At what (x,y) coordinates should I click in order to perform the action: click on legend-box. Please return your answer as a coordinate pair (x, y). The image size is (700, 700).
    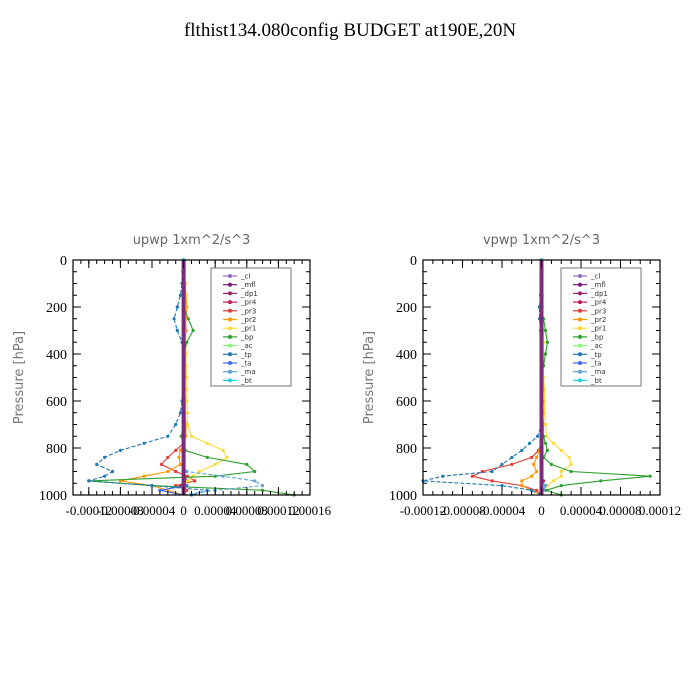
    Looking at the image, I should click on (601, 327).